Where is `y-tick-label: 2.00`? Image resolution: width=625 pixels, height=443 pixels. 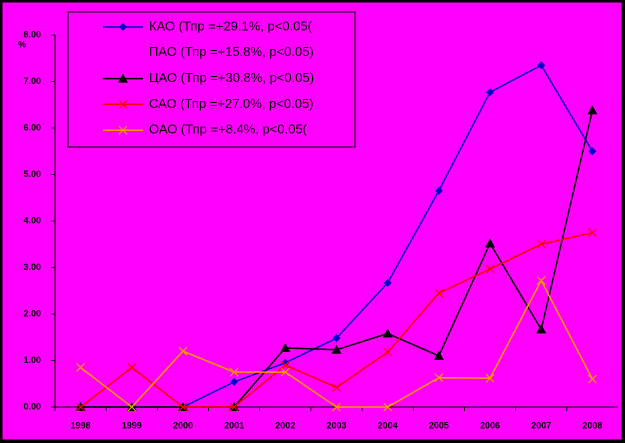
y-tick-label: 2.00 is located at coordinates (32, 313).